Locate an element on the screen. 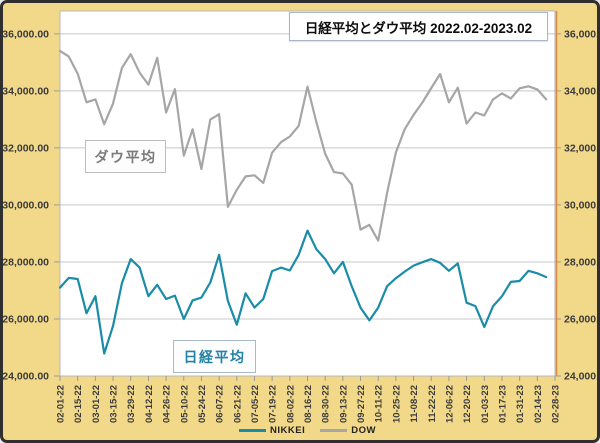 The width and height of the screenshot is (600, 443). legend-label-dow: DOW is located at coordinates (363, 430).